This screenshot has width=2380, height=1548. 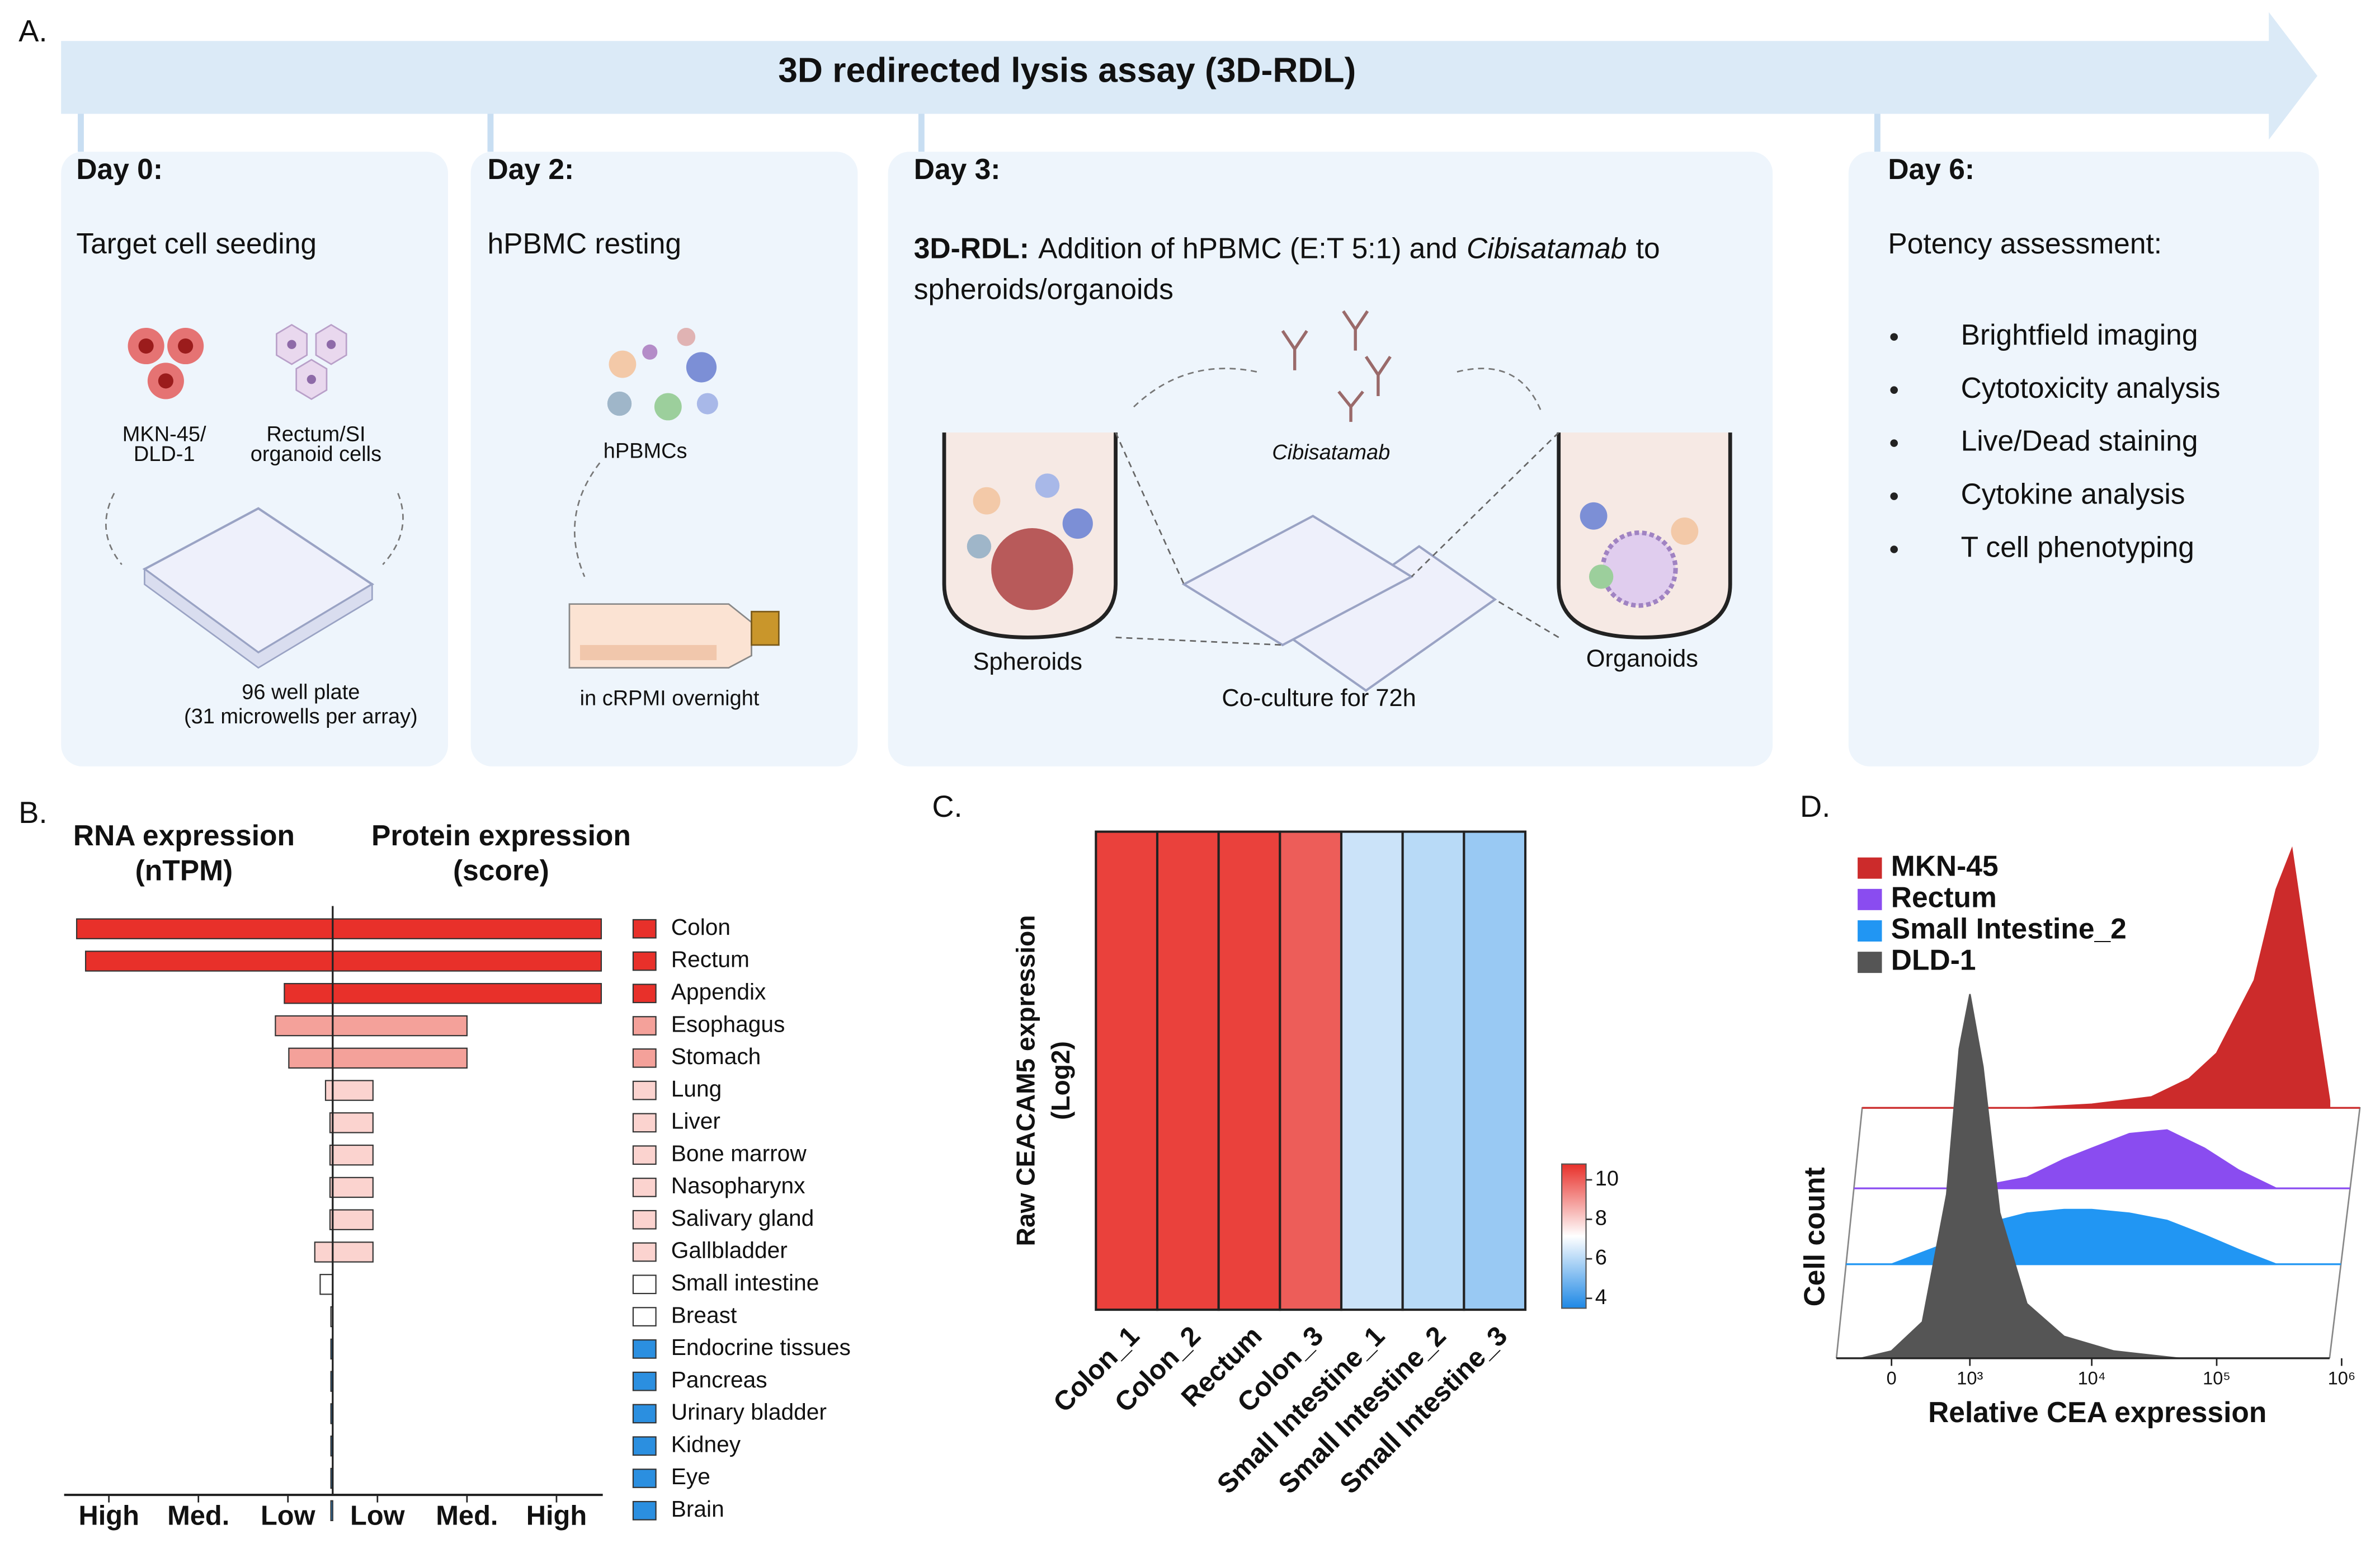 I want to click on timeline-ticks, so click(x=979, y=133).